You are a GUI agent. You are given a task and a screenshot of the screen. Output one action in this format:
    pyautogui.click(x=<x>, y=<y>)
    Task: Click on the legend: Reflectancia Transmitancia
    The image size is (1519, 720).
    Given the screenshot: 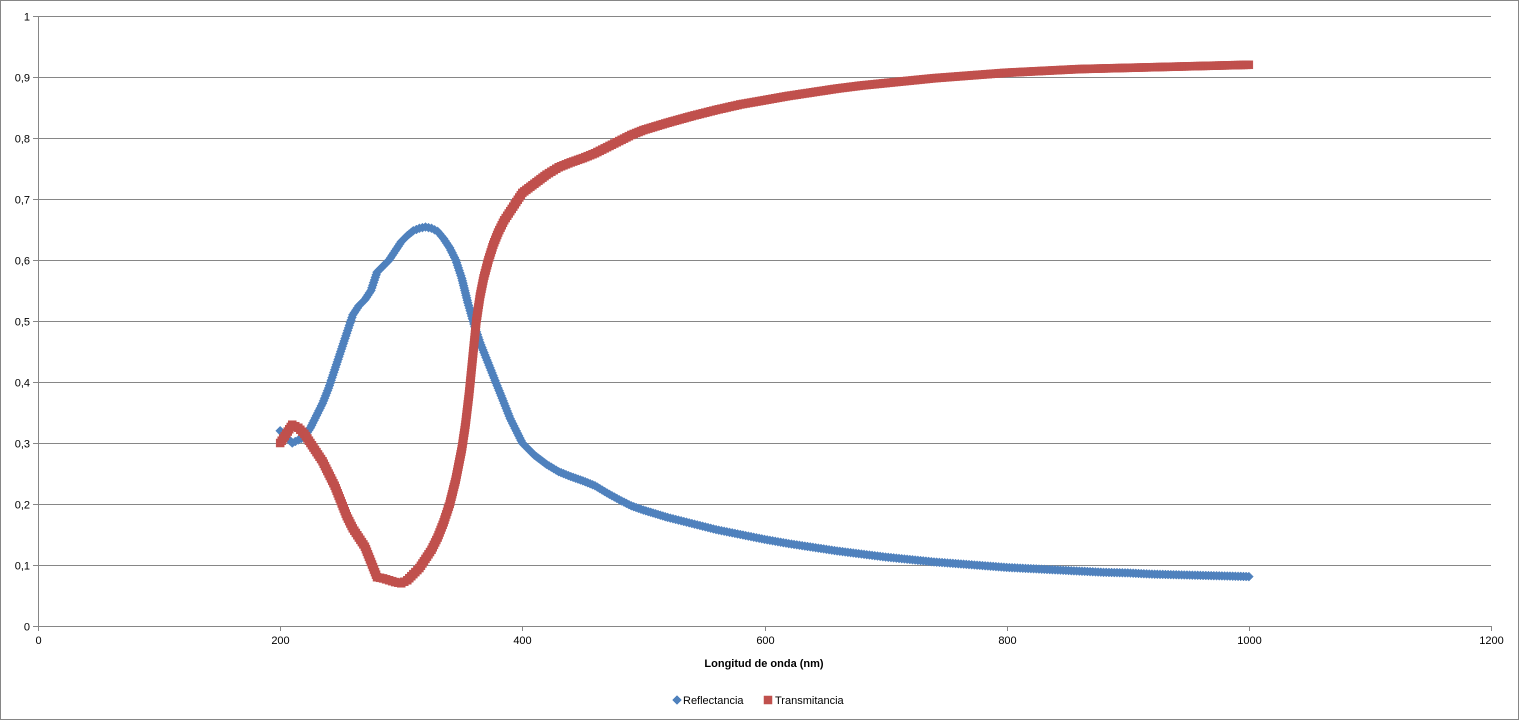 What is the action you would take?
    pyautogui.click(x=758, y=701)
    